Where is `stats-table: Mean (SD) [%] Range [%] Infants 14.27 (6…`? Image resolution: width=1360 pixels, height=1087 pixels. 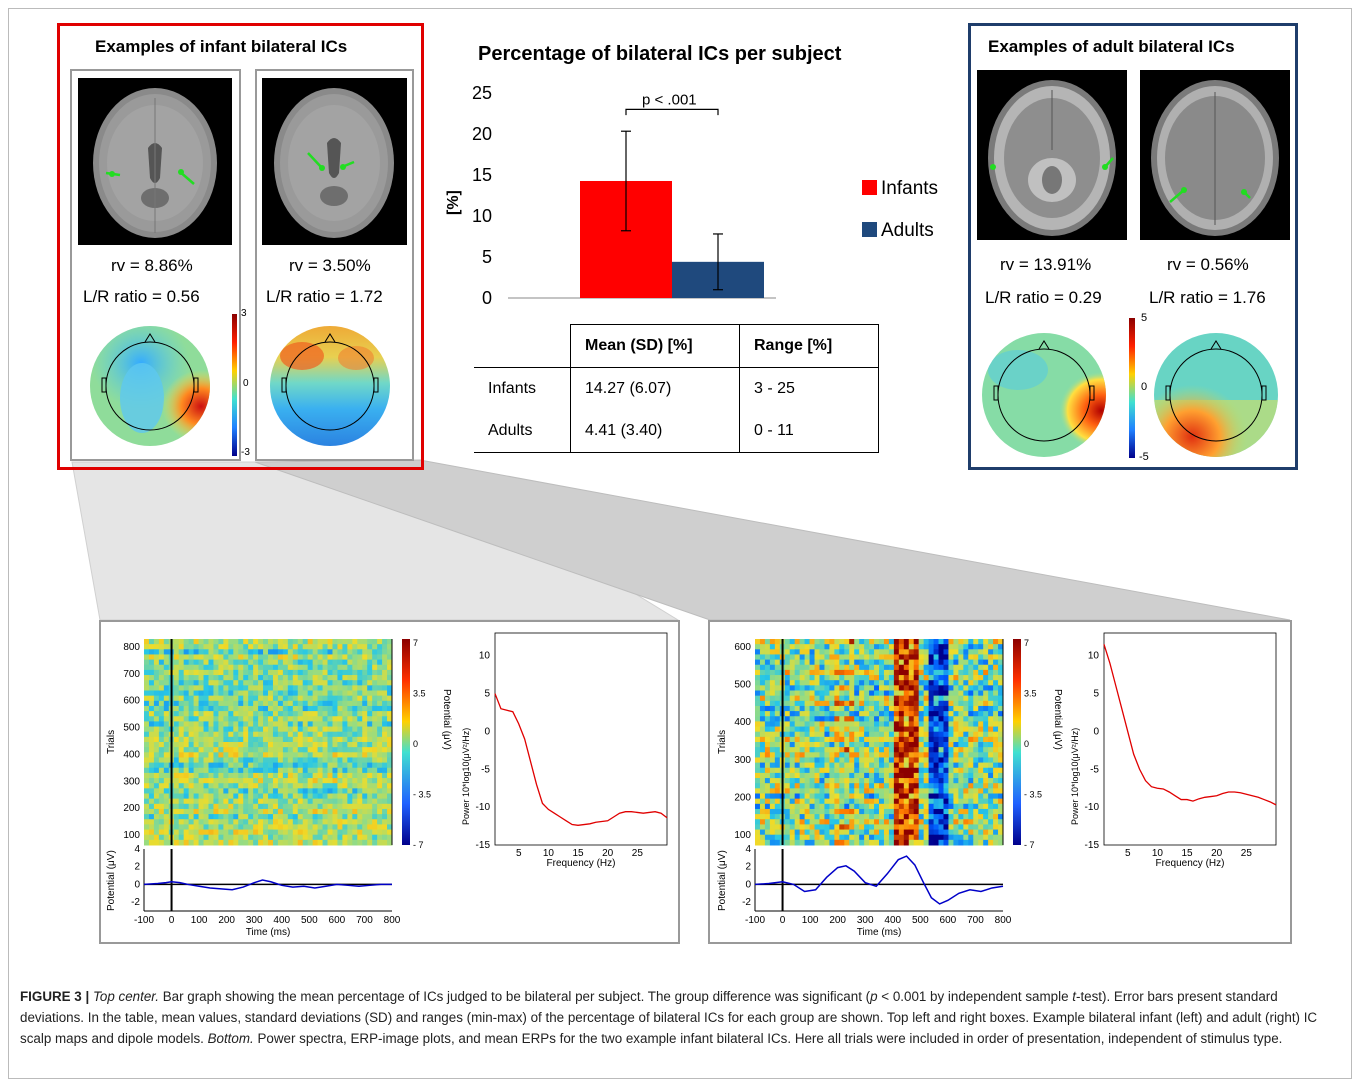
stats-table: Mean (SD) [%] Range [%] Infants 14.27 (6… is located at coordinates (676, 388).